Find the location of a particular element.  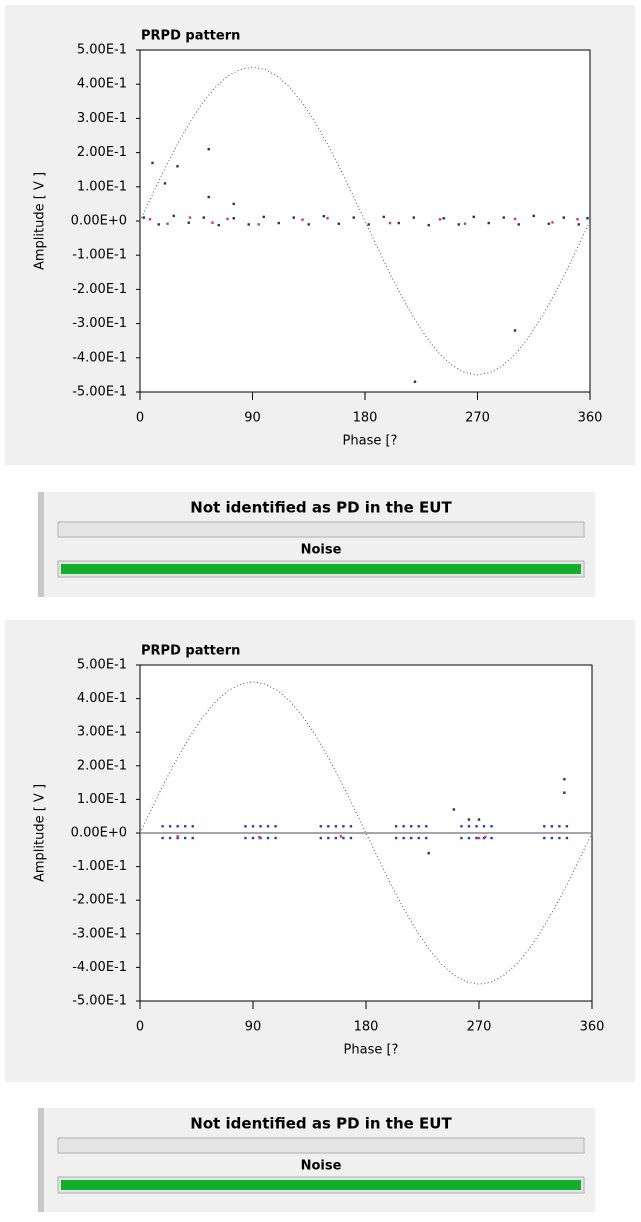

x-tick-label: 360 is located at coordinates (592, 1027).